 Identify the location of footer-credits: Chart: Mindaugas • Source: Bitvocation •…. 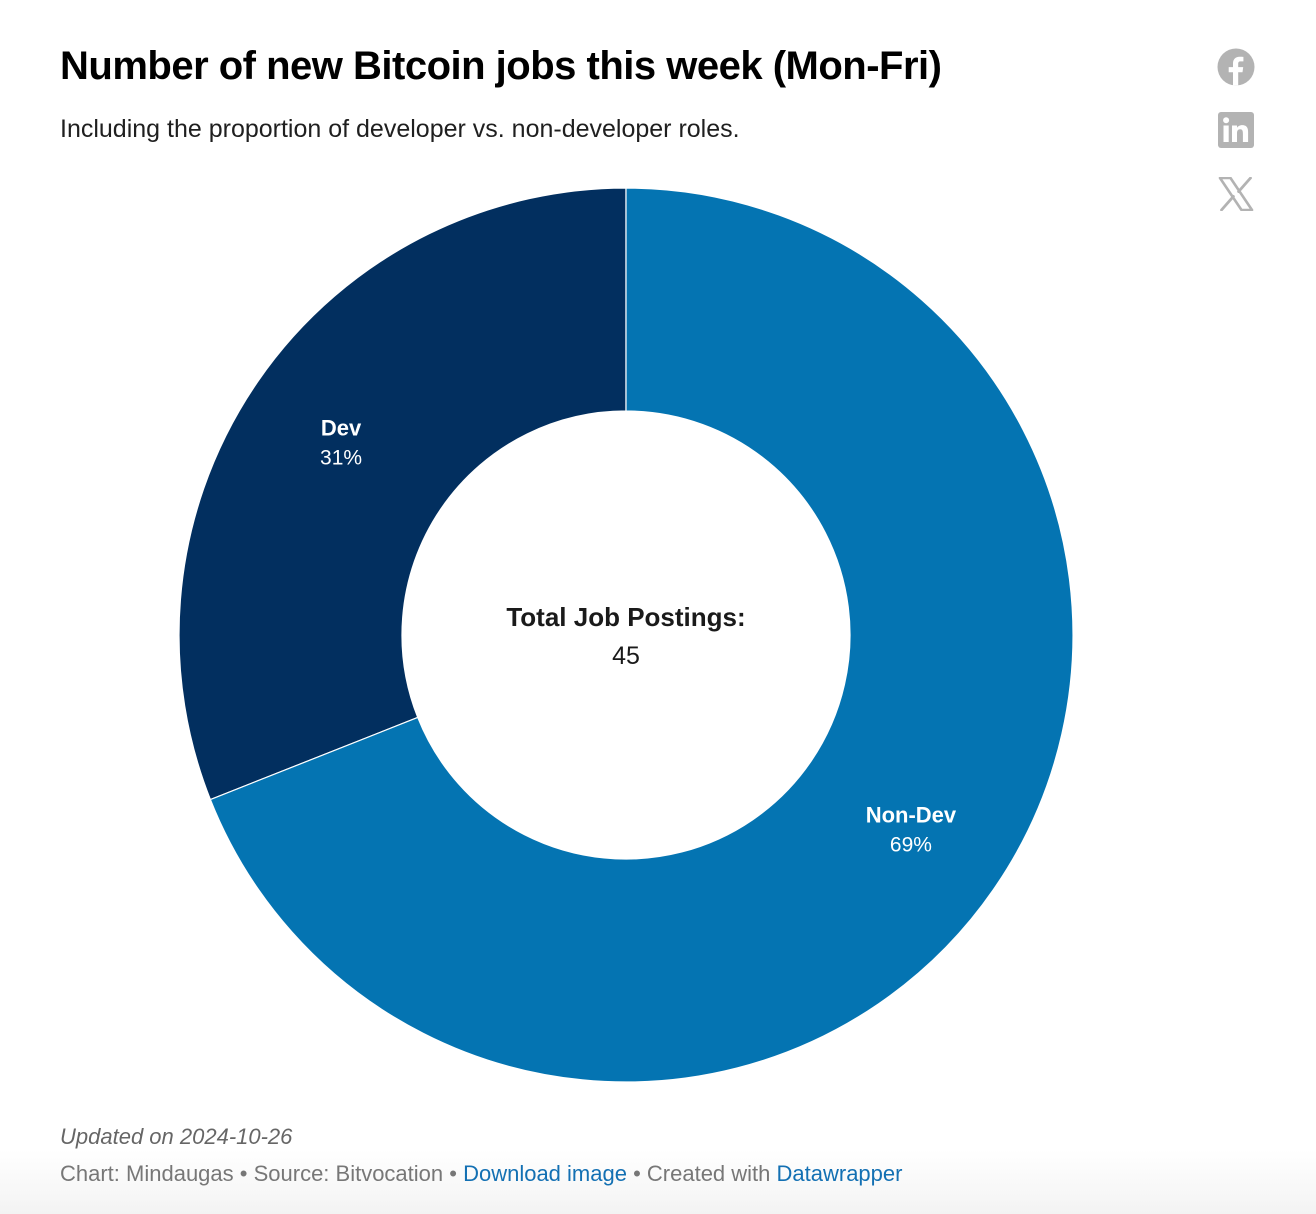
(481, 1174).